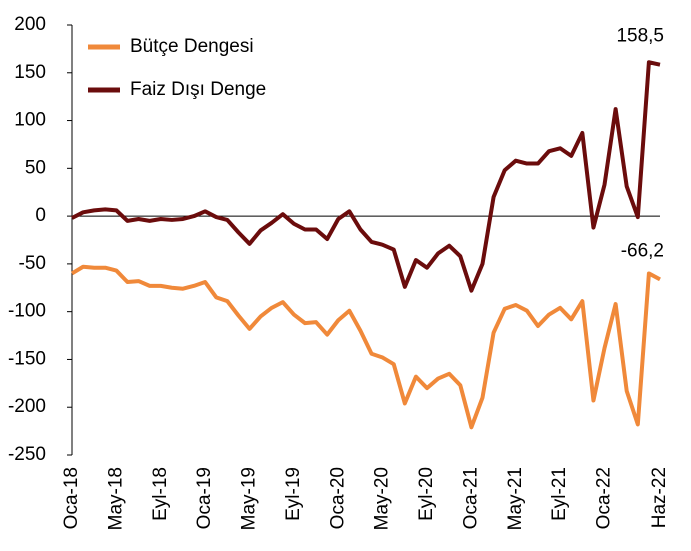  Describe the element at coordinates (604, 498) in the screenshot. I see `x-tick-label: Oca-22` at that location.